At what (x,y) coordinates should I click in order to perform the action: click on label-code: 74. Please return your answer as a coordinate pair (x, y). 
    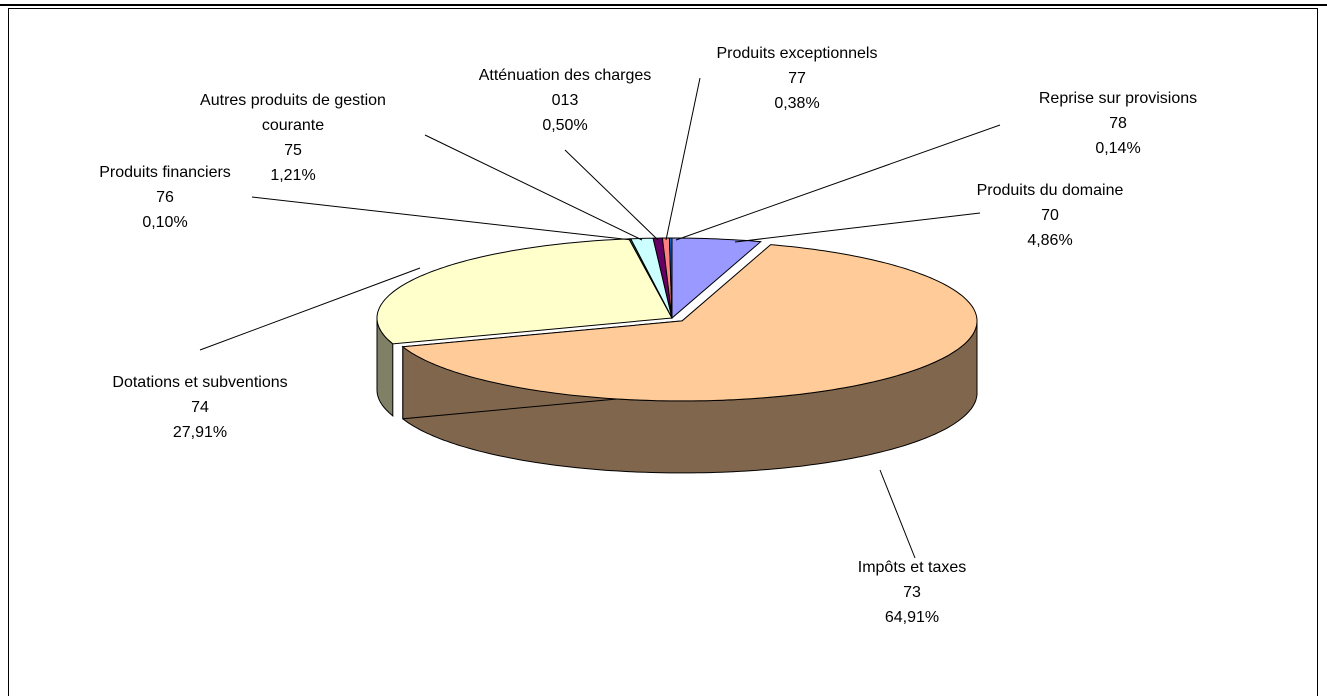
    Looking at the image, I should click on (200, 407).